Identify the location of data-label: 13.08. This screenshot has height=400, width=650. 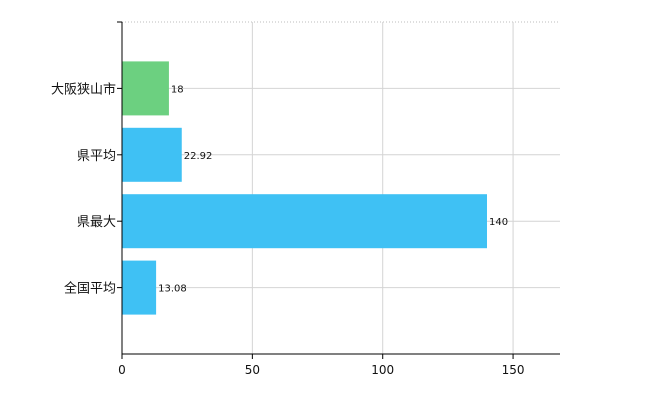
(172, 289).